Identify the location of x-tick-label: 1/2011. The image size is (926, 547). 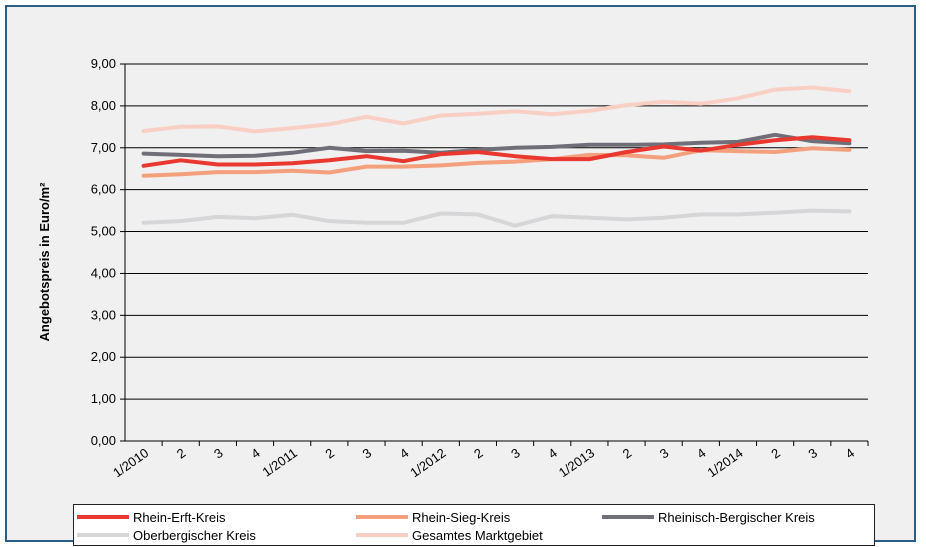
(280, 462).